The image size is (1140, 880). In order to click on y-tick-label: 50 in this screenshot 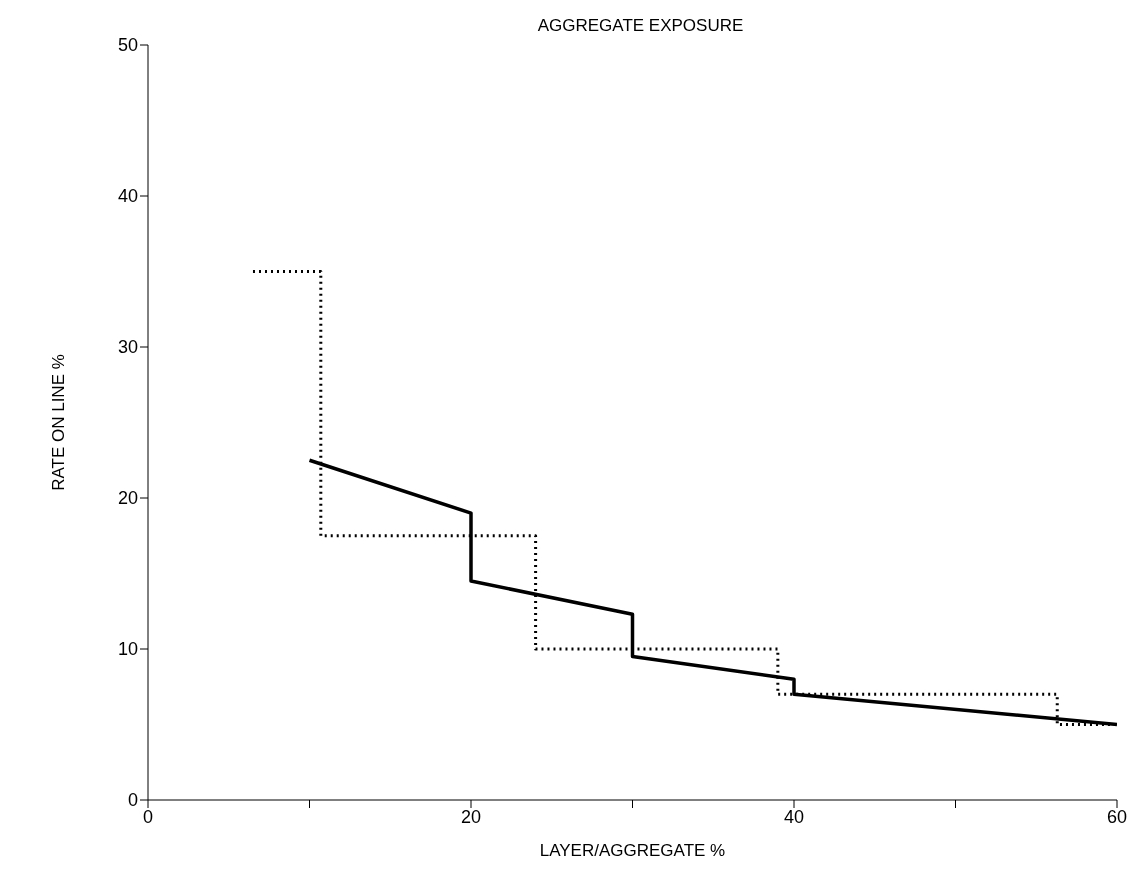, I will do `click(127, 45)`.